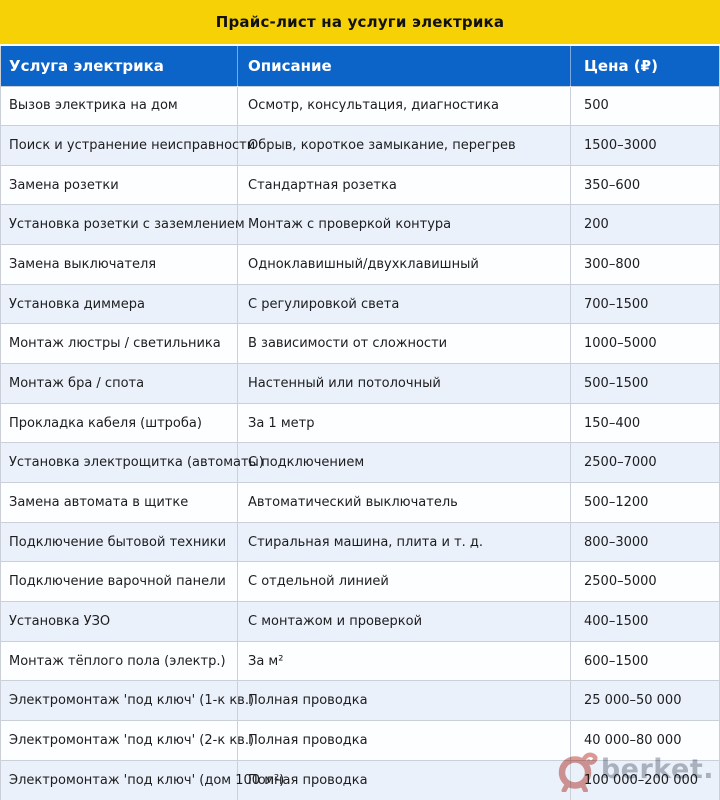 The height and width of the screenshot is (800, 720). Describe the element at coordinates (404, 660) in the screenshot. I see `description-cell: За м²` at that location.